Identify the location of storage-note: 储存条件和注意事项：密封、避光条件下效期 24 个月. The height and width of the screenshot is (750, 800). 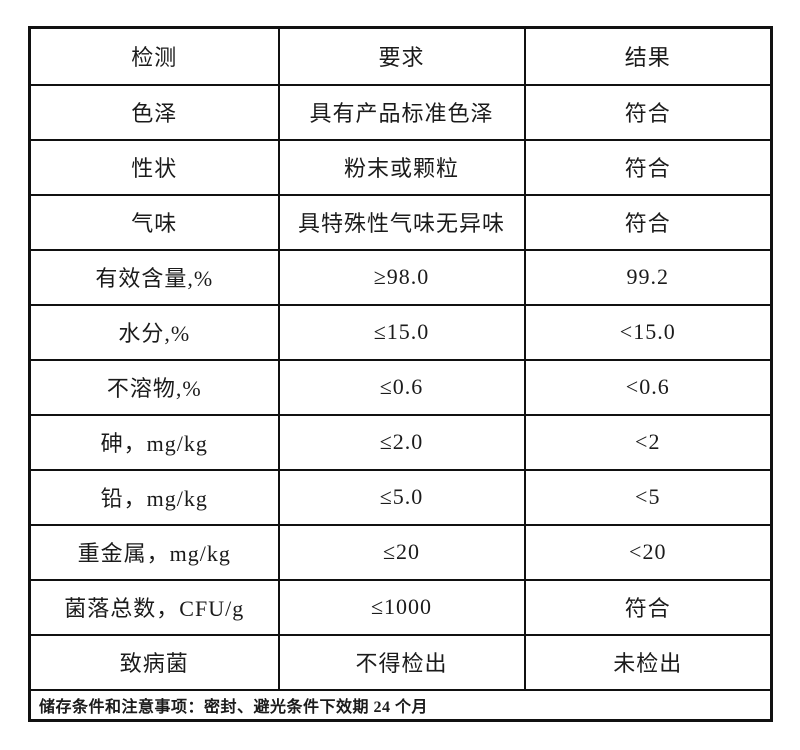
(400, 704).